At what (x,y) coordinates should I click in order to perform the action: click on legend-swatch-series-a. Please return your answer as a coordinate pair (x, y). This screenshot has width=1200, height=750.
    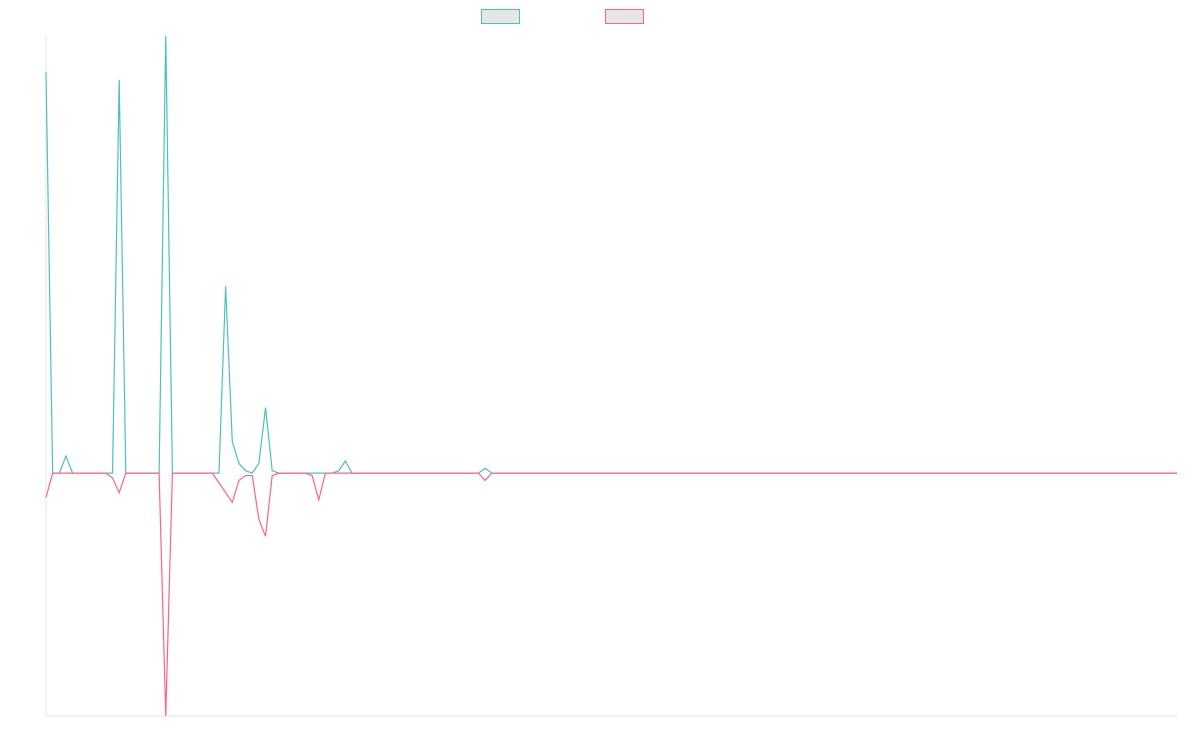
    Looking at the image, I should click on (500, 16).